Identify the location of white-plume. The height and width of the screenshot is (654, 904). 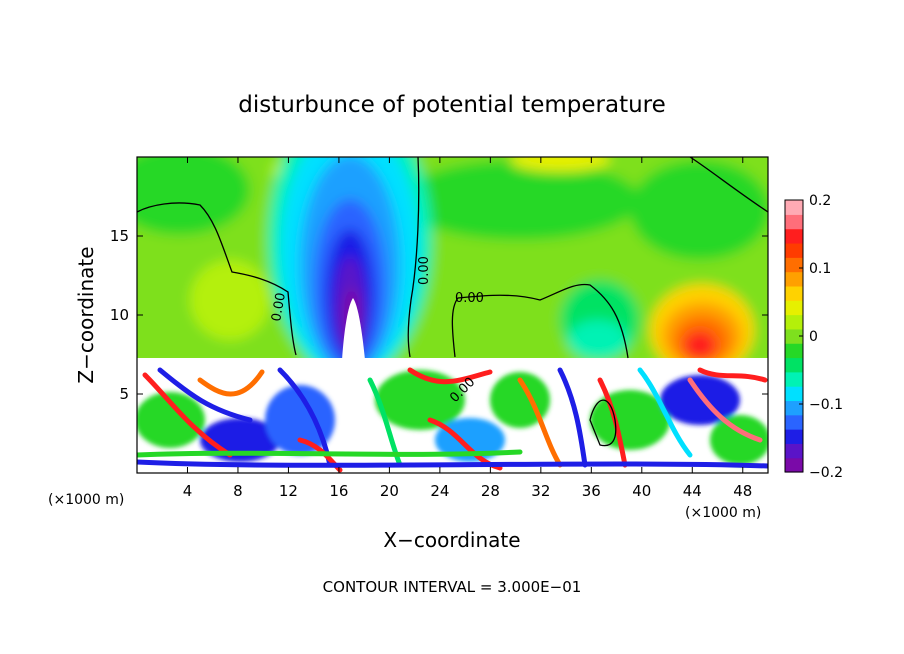
(353, 329).